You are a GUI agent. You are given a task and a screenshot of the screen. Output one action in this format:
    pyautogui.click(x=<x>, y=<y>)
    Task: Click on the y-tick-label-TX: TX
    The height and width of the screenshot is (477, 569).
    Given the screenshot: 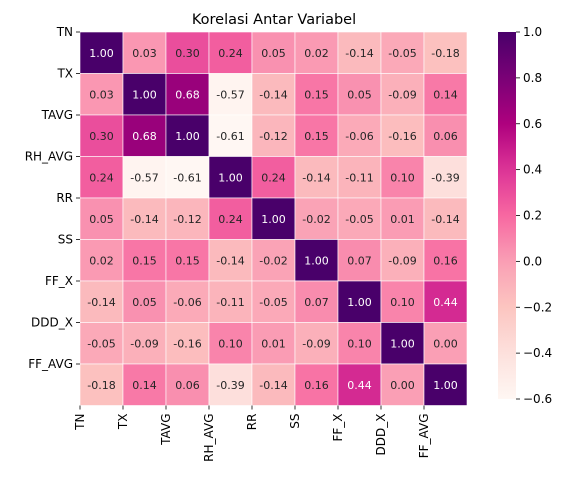 What is the action you would take?
    pyautogui.click(x=64, y=74)
    